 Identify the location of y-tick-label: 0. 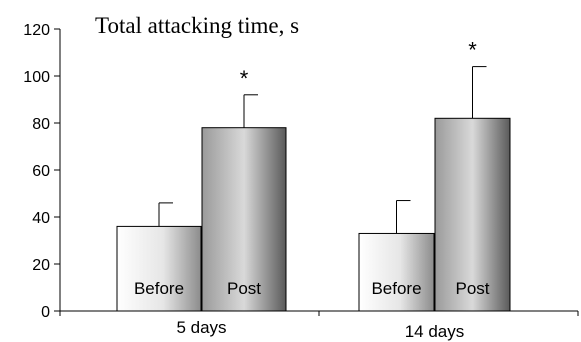
(45, 312).